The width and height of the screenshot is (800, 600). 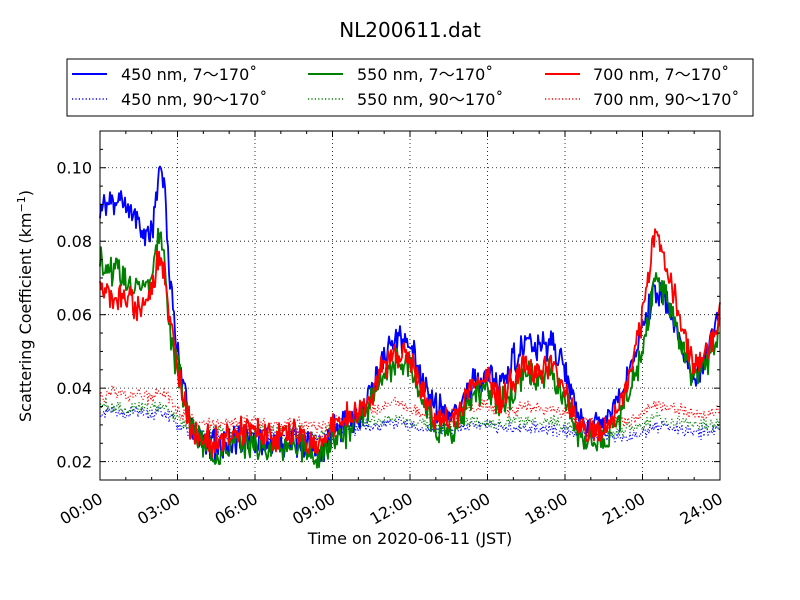 I want to click on y-tick-label: 0.08, so click(x=74, y=241).